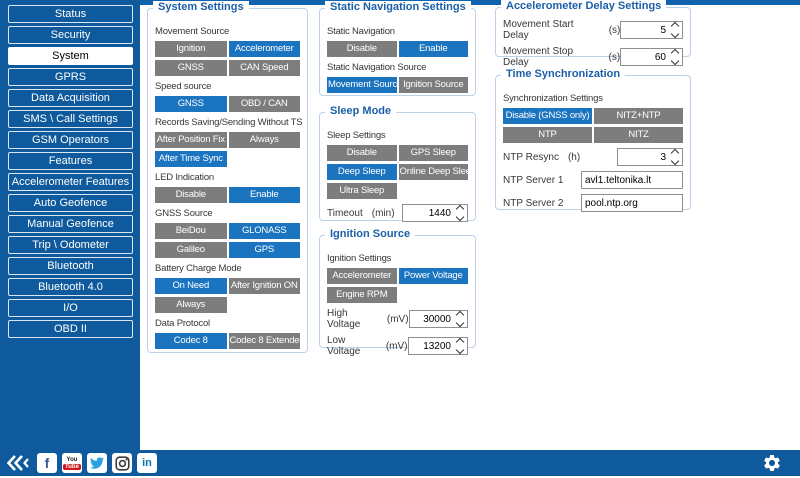  What do you see at coordinates (264, 231) in the screenshot?
I see `option-glonass: GLONASS` at bounding box center [264, 231].